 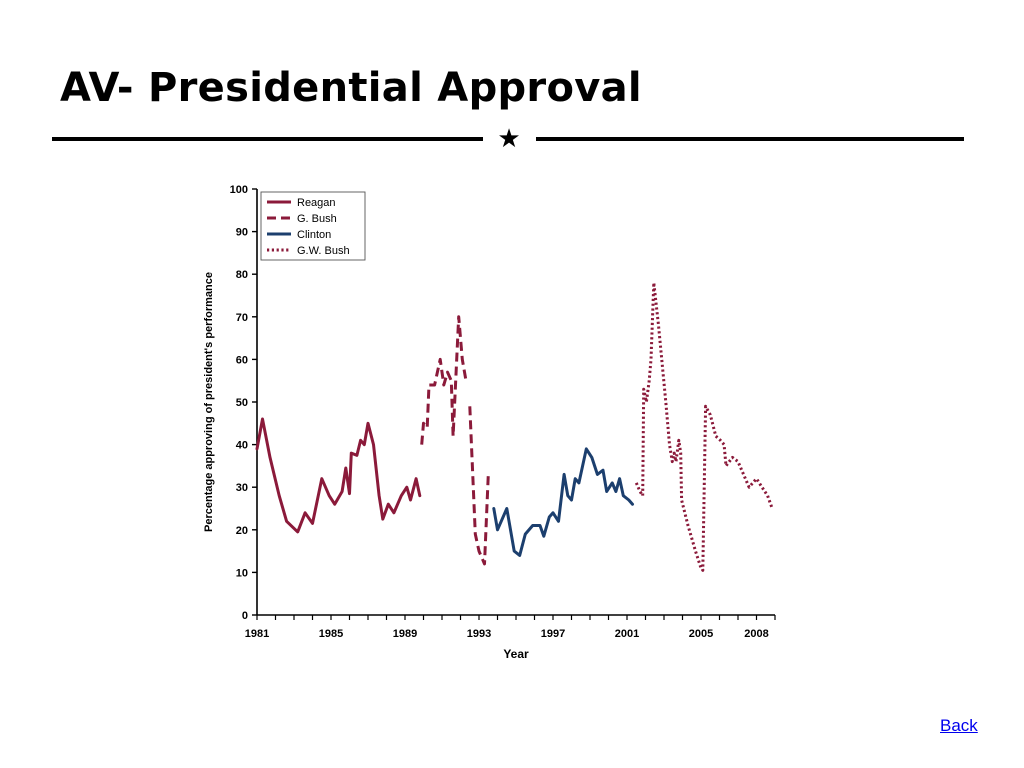 I want to click on divider-left, so click(x=267, y=139).